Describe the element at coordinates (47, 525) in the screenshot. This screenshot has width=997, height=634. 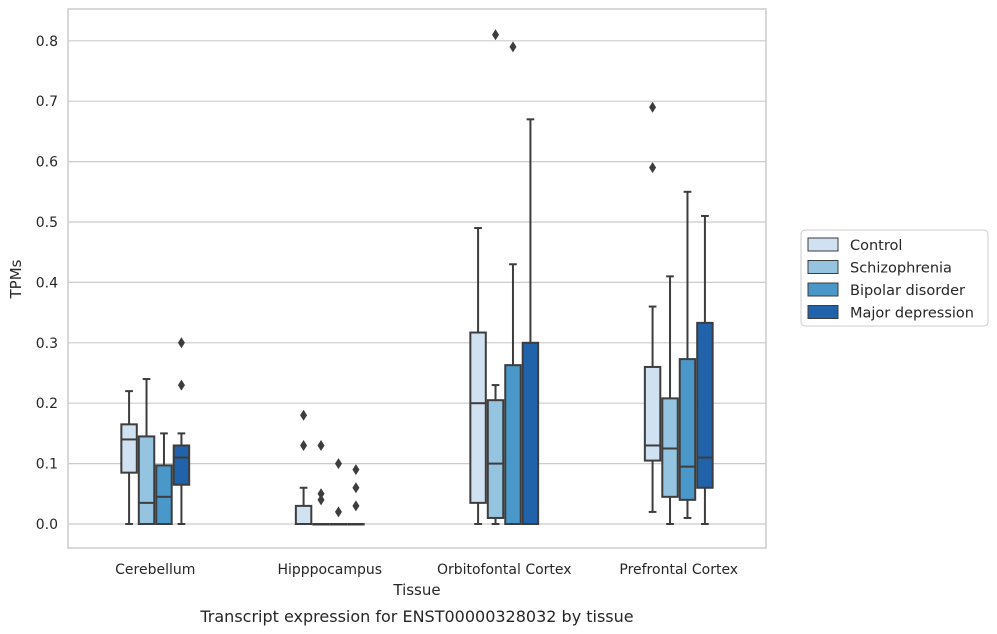
I see `y-tick-label: 0.0` at that location.